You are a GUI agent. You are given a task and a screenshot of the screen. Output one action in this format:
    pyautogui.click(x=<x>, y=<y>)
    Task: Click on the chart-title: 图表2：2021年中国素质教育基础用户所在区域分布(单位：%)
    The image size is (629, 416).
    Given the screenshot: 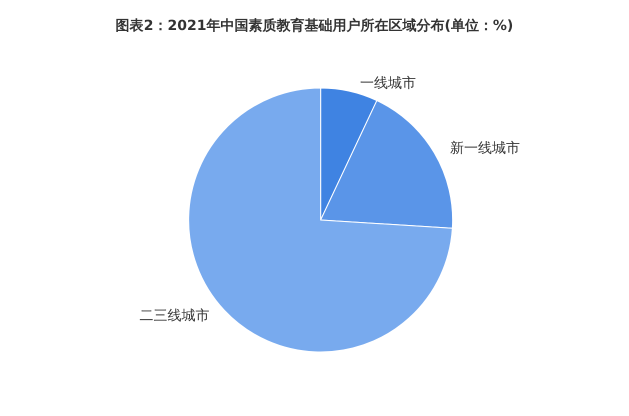 What is the action you would take?
    pyautogui.click(x=315, y=25)
    